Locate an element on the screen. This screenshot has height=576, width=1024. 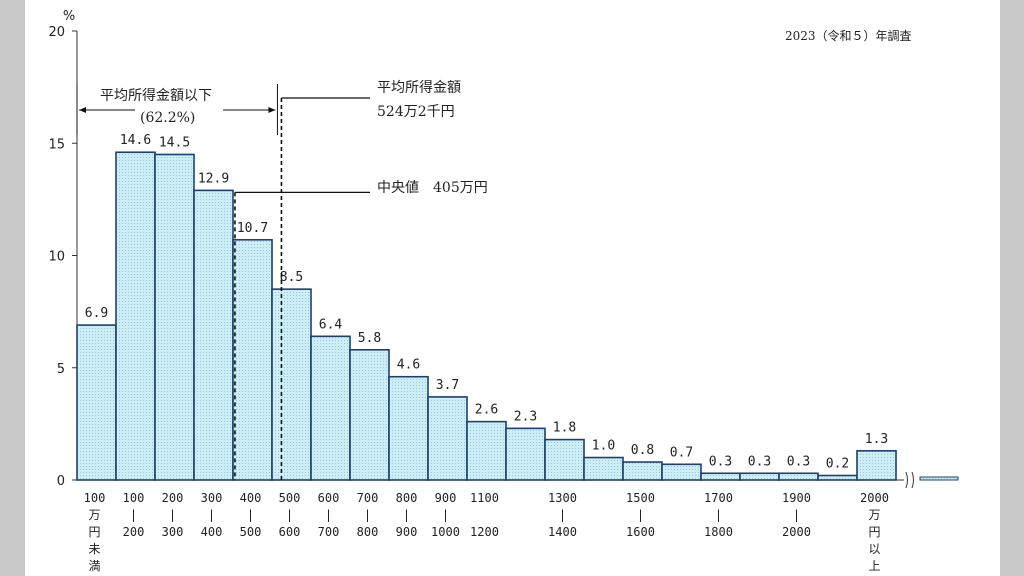
x-category-label: 1000 is located at coordinates (445, 532).